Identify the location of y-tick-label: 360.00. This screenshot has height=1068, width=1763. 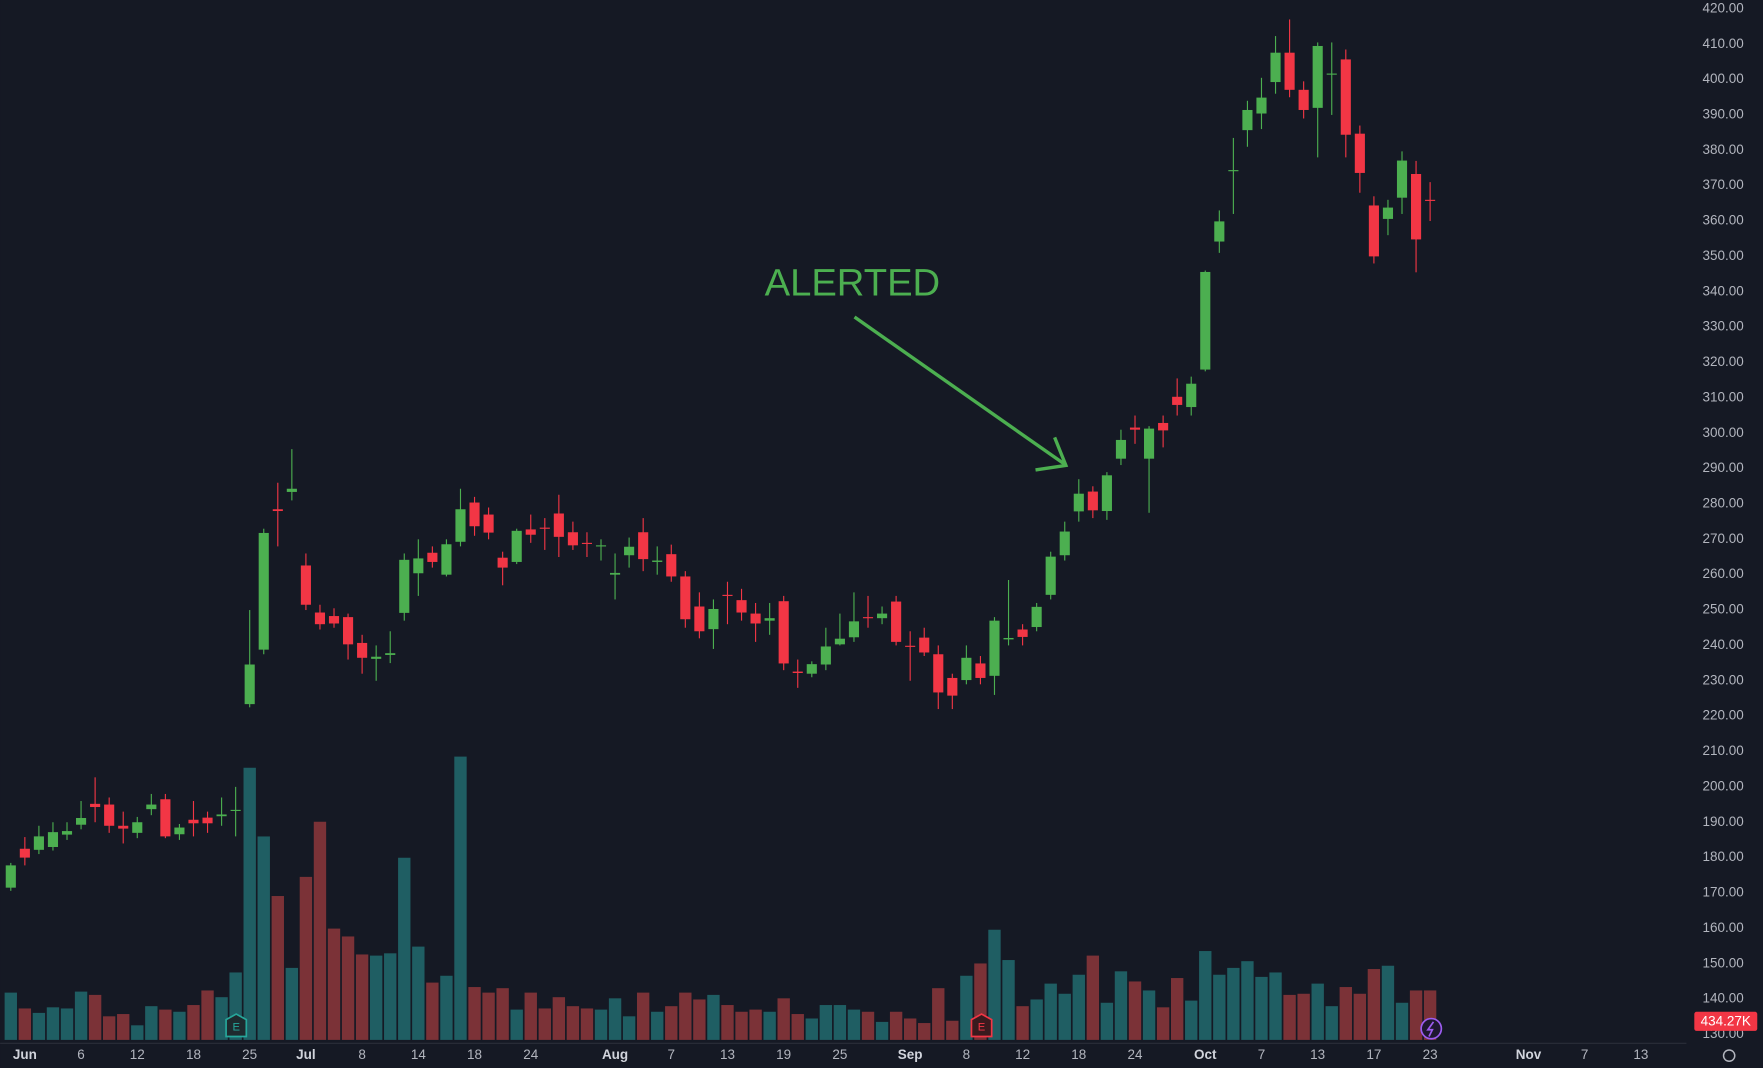
(1723, 220).